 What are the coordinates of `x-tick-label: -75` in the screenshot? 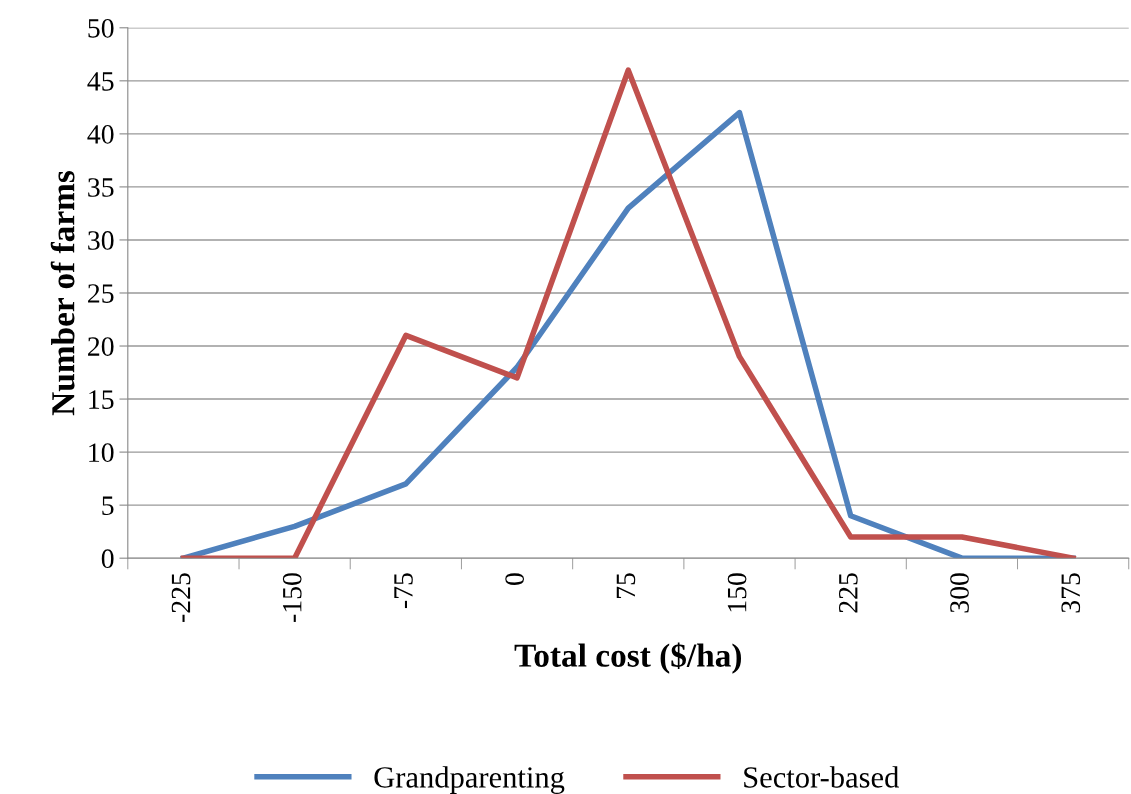 It's located at (403, 591).